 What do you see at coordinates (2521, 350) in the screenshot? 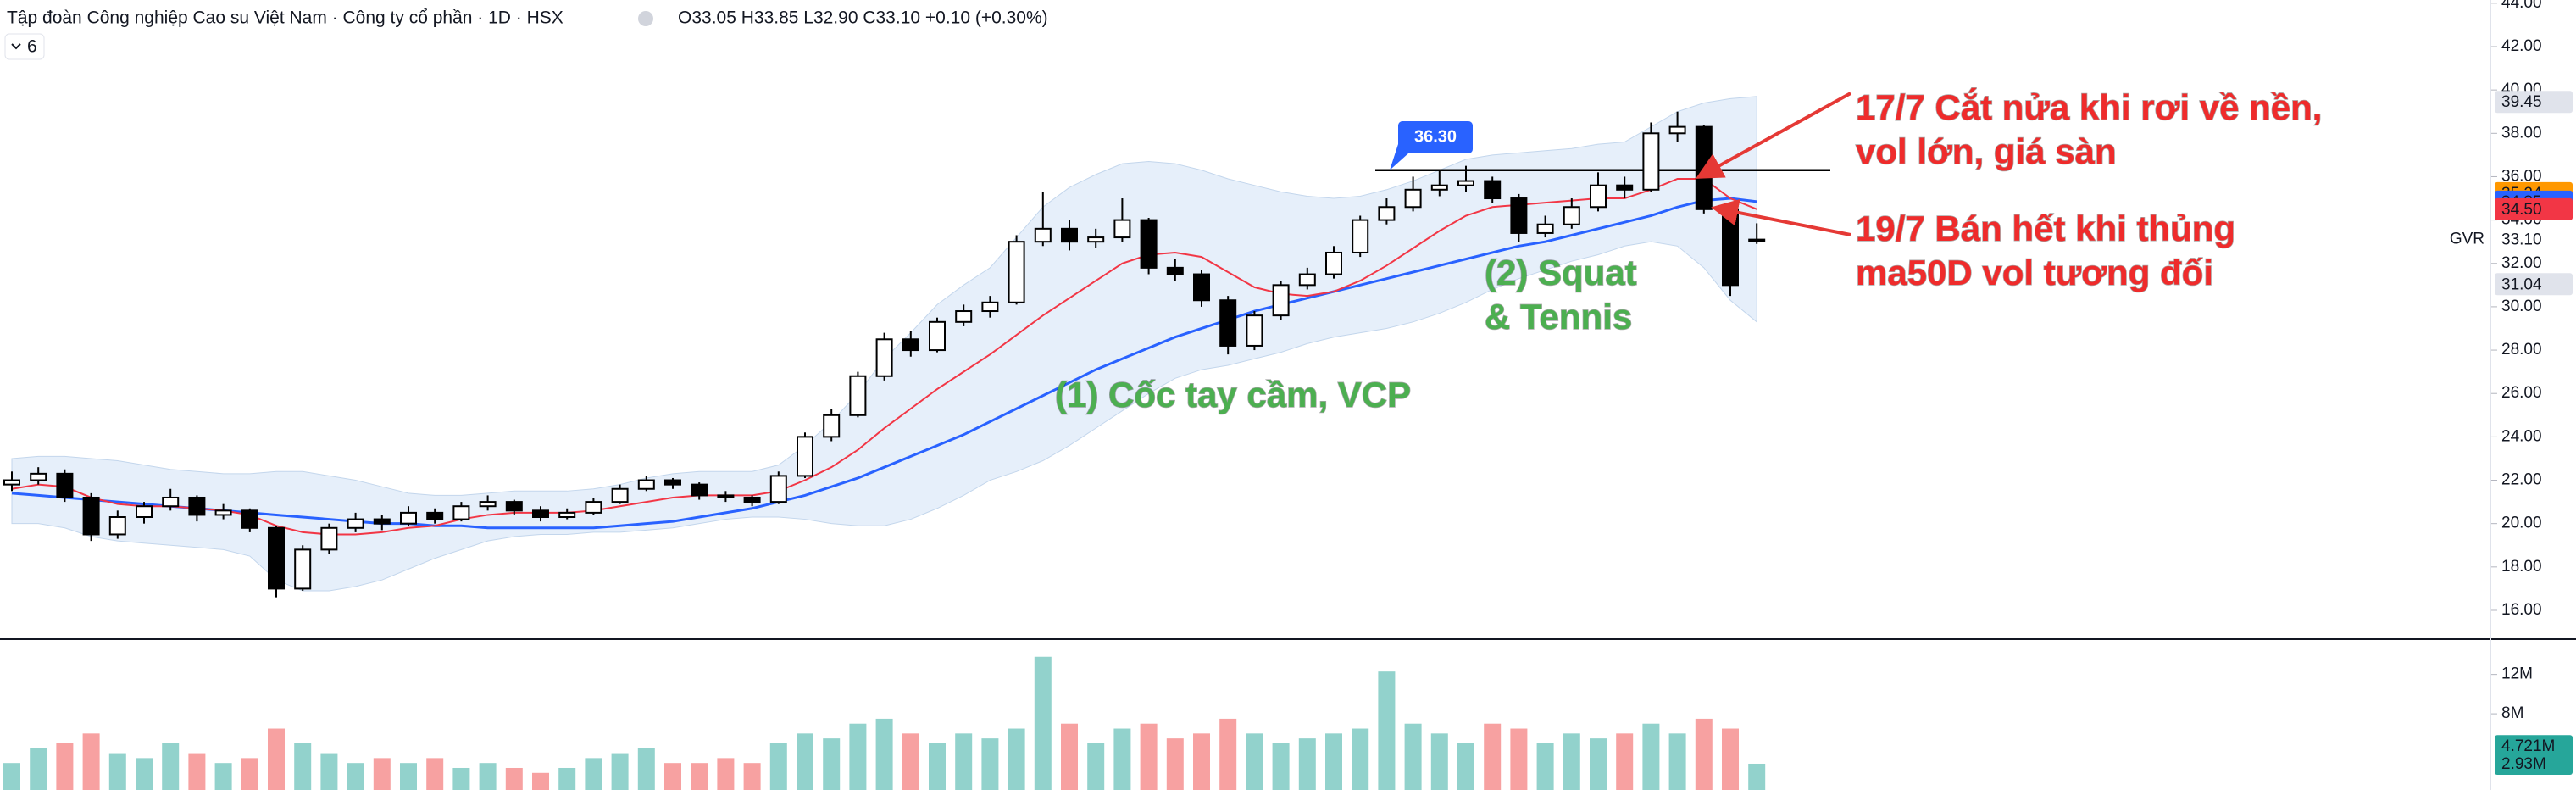
I see `y-tick-label: 28.00` at bounding box center [2521, 350].